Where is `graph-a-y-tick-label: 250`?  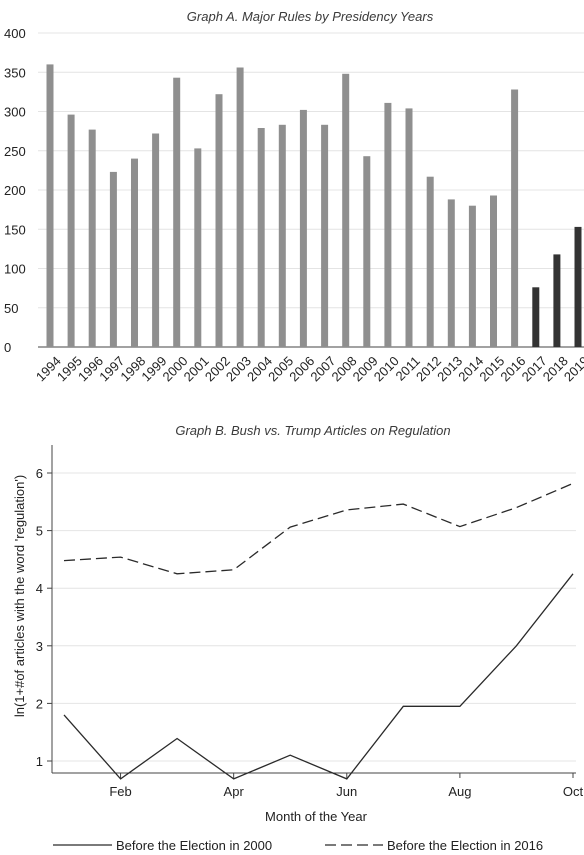 graph-a-y-tick-label: 250 is located at coordinates (15, 151).